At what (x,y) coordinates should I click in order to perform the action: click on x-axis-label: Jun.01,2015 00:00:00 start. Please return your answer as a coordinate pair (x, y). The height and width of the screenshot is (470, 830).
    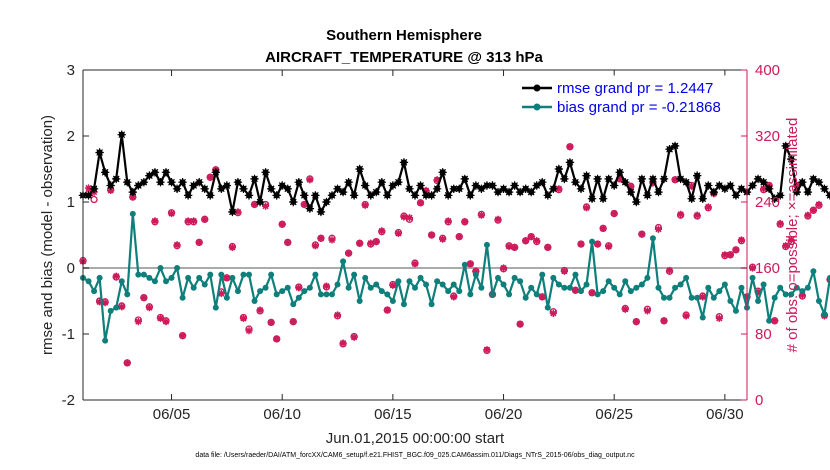
    Looking at the image, I should click on (415, 438).